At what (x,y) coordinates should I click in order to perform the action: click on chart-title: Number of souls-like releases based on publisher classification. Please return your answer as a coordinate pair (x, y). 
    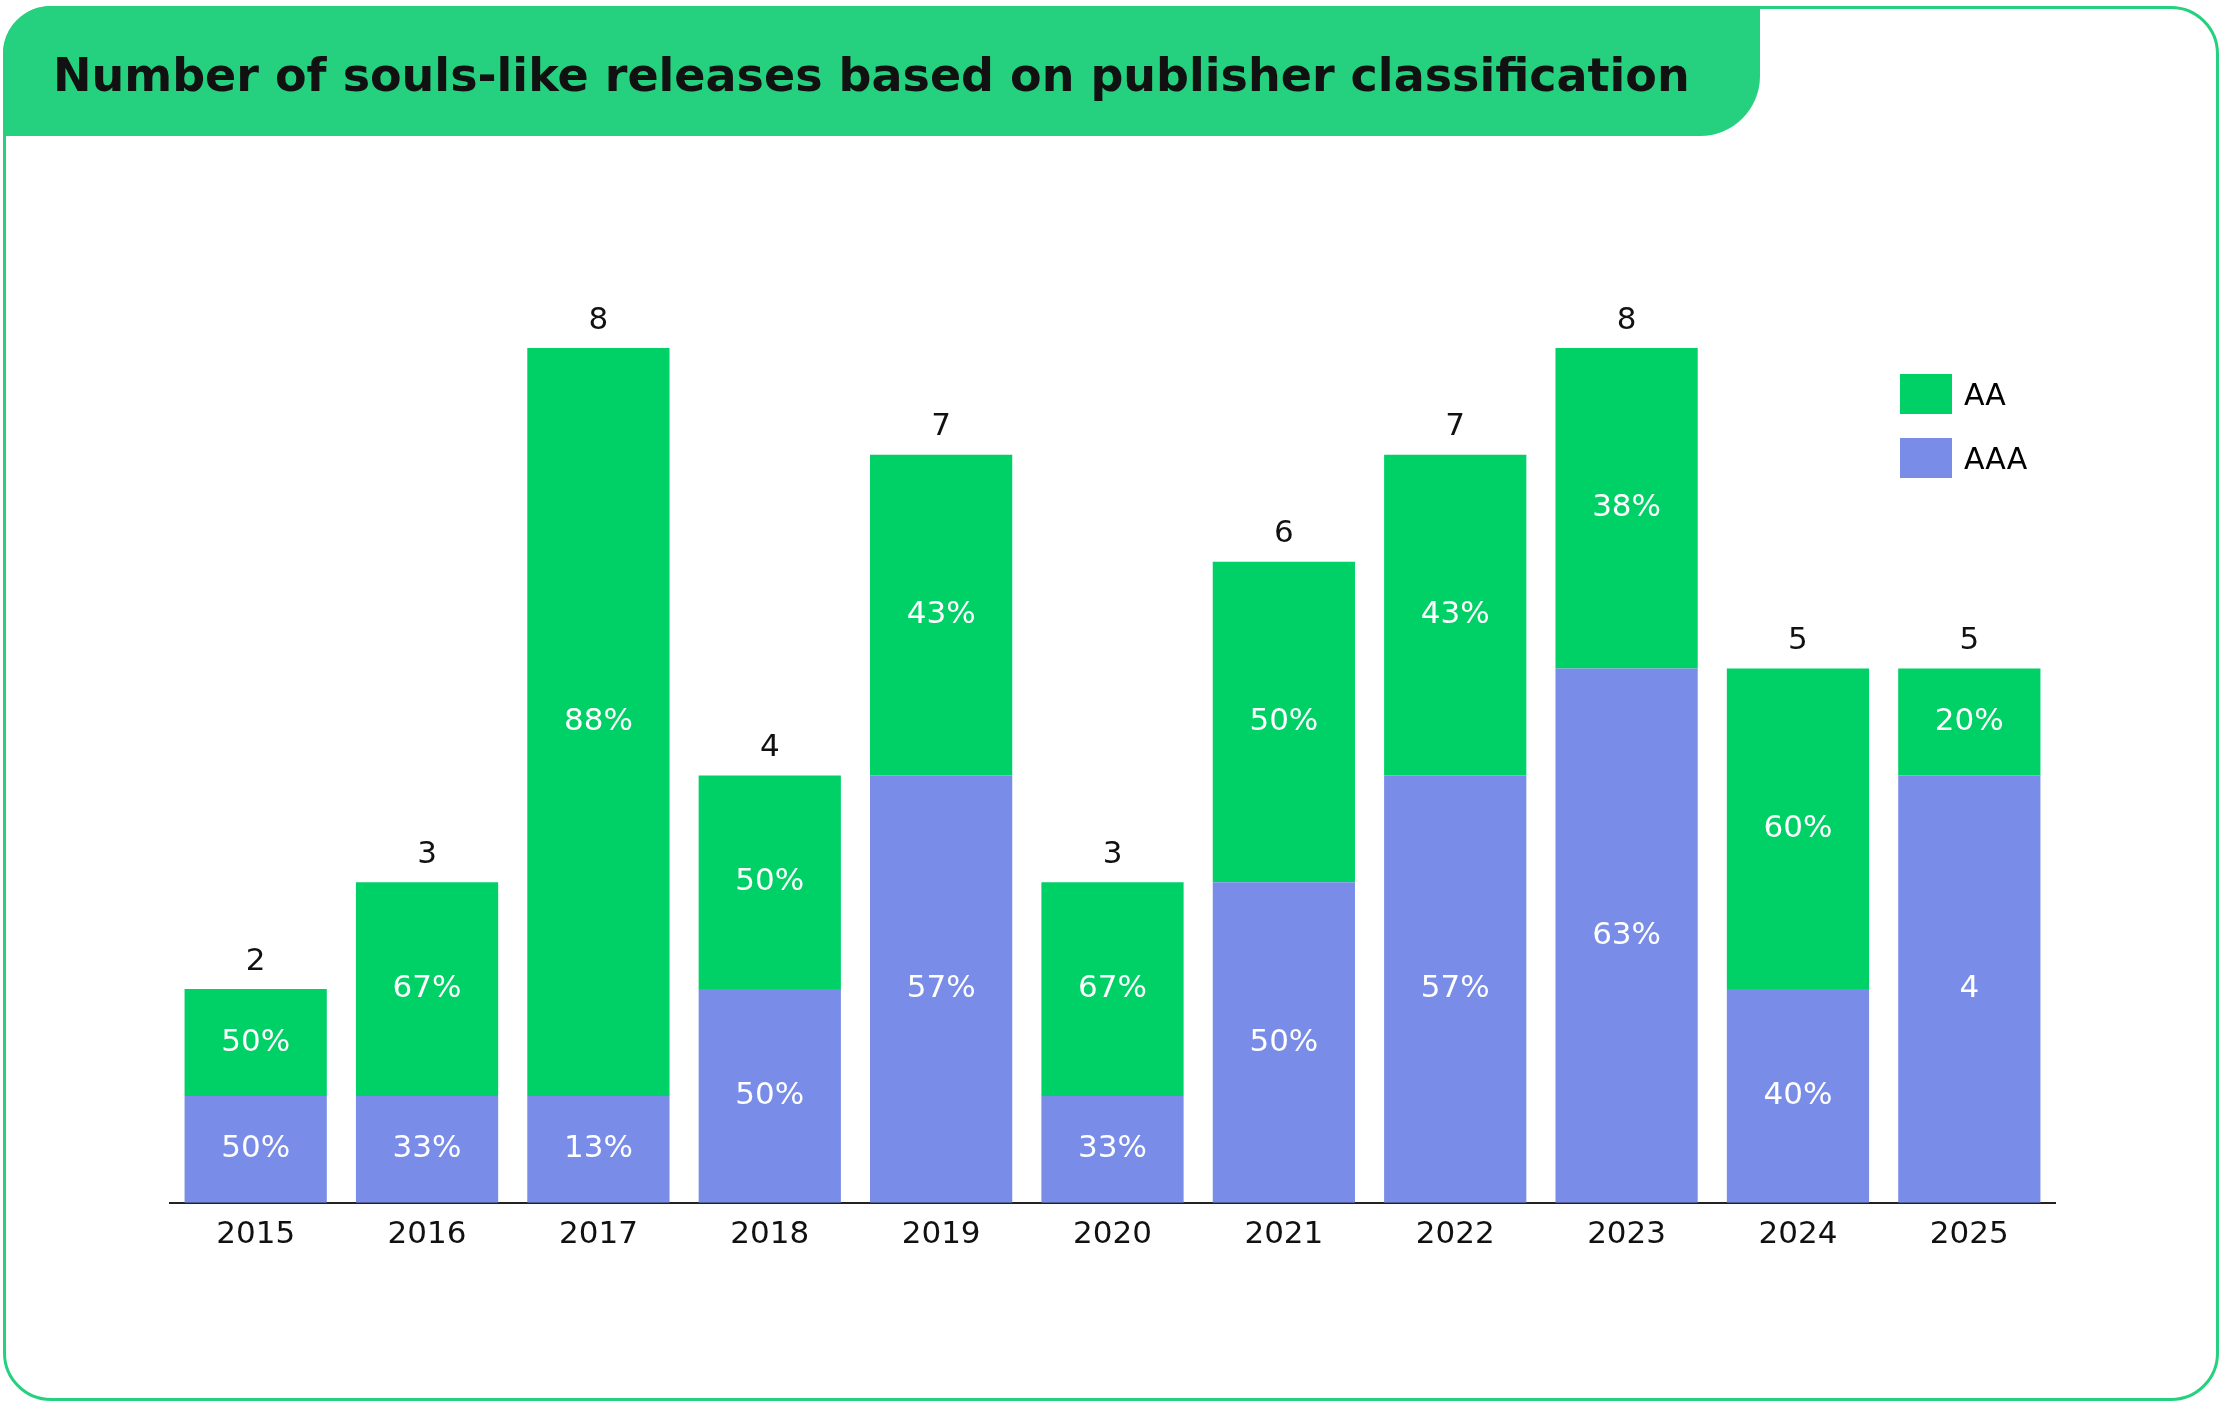
    Looking at the image, I should click on (881, 71).